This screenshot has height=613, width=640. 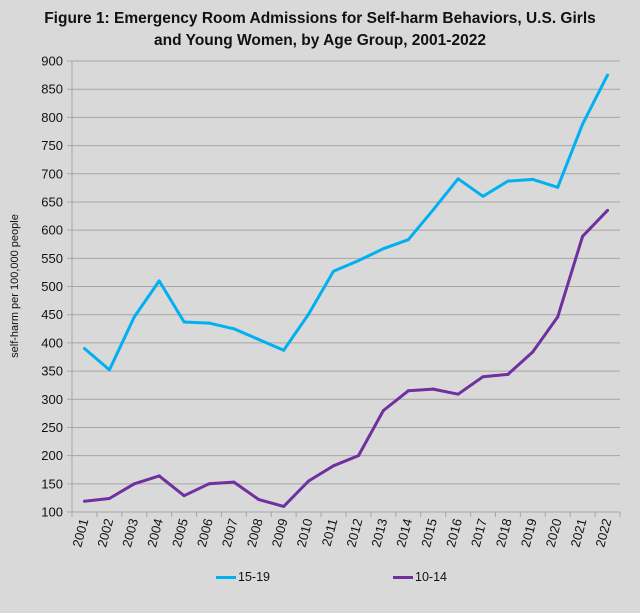 I want to click on x-tick-label: 2011, so click(x=330, y=532).